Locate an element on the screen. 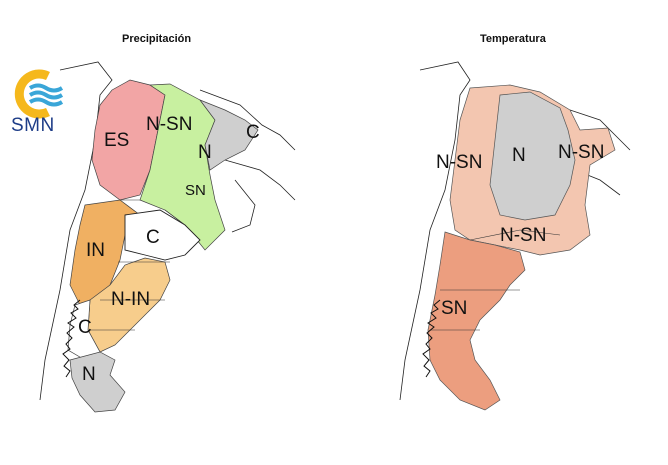  temp-label-n: N is located at coordinates (519, 155).